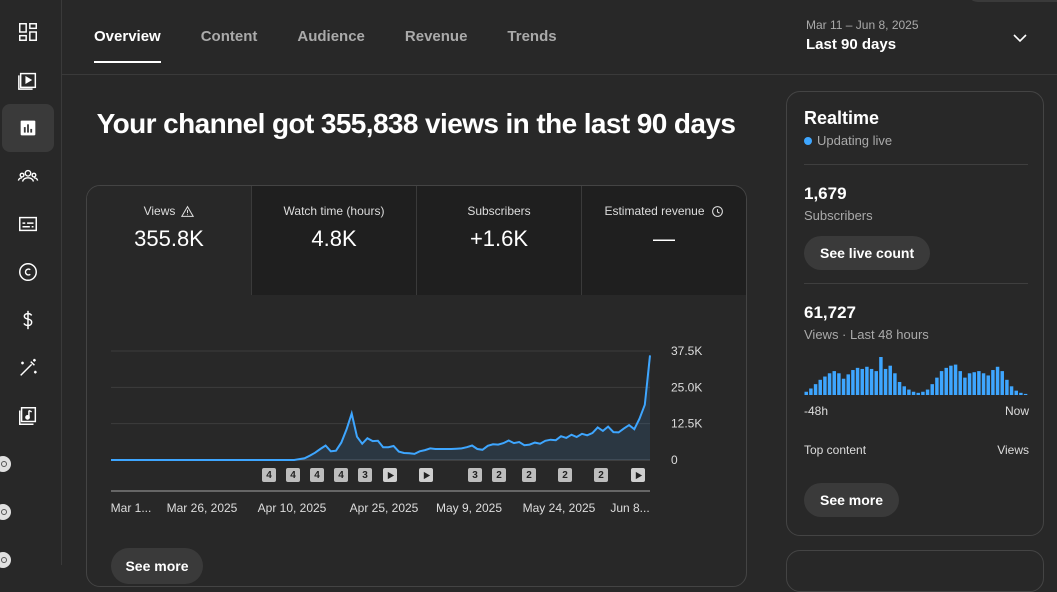 This screenshot has height=592, width=1057. What do you see at coordinates (916, 375) in the screenshot?
I see `realtime-views-bars` at bounding box center [916, 375].